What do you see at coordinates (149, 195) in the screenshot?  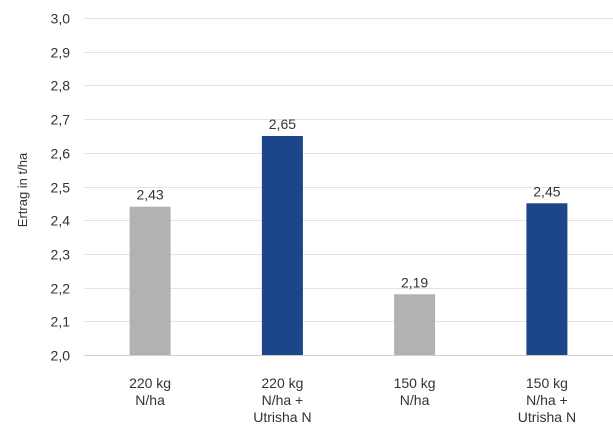 I see `bar-data-label: 2,43` at bounding box center [149, 195].